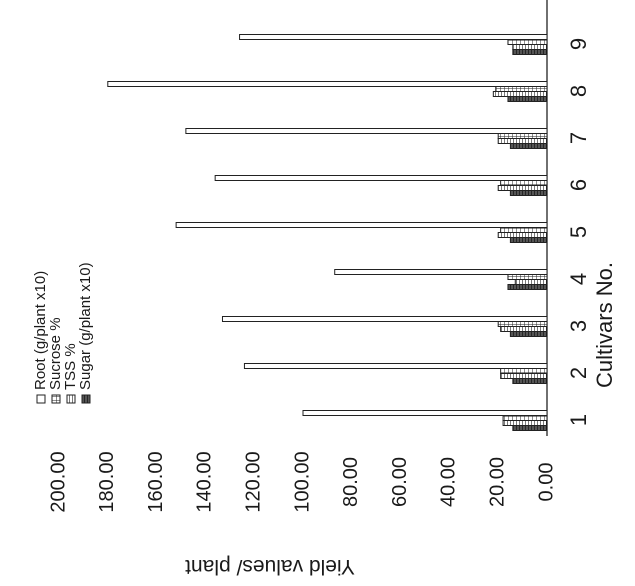 This screenshot has width=635, height=586. Describe the element at coordinates (578, 185) in the screenshot. I see `category-label: 6` at that location.